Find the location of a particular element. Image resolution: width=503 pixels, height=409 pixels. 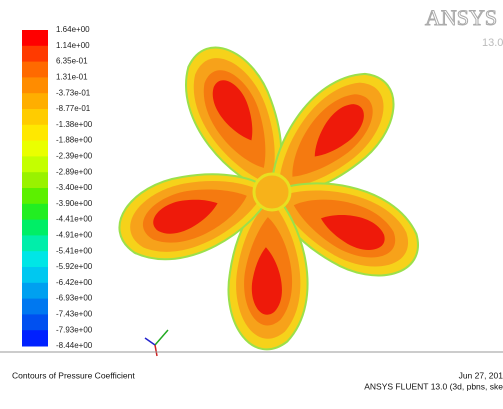

colorbar-label: -8.77e-01 is located at coordinates (73, 108).